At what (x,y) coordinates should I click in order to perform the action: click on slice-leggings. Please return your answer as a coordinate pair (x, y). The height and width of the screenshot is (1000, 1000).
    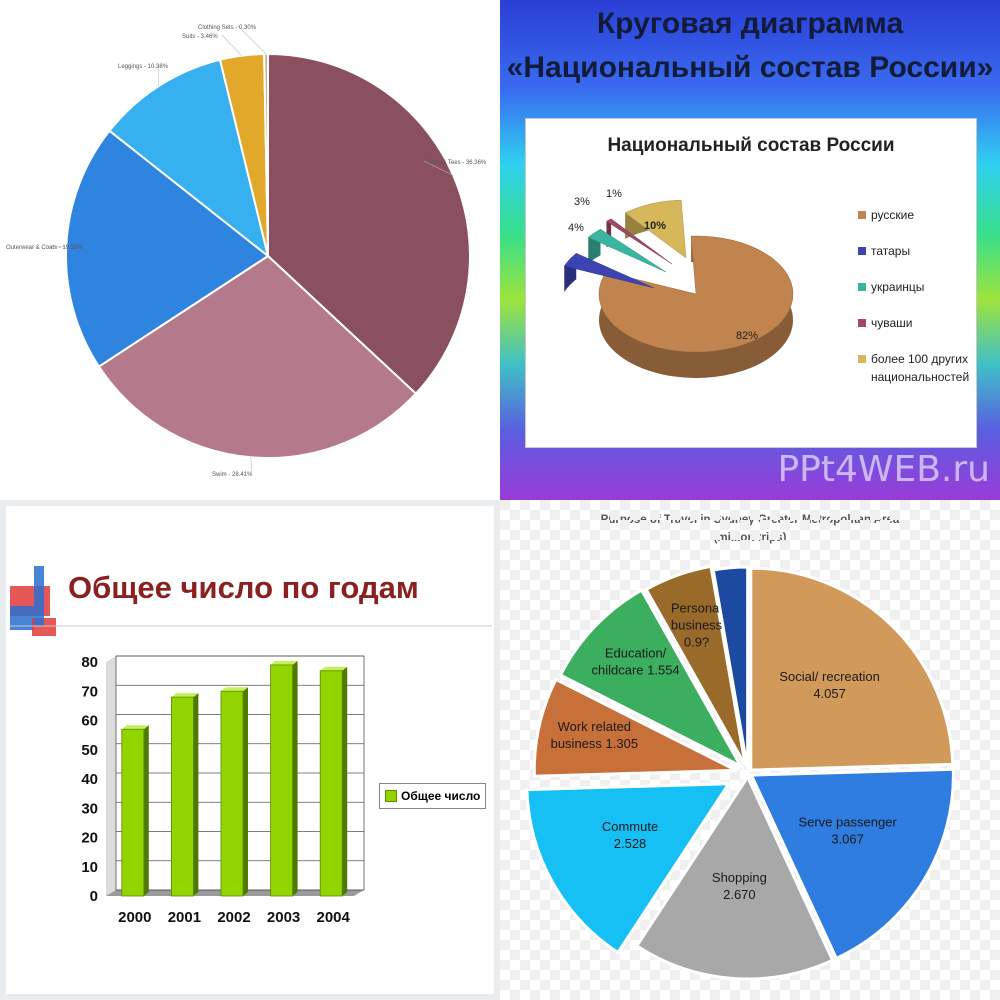
    Looking at the image, I should click on (189, 158).